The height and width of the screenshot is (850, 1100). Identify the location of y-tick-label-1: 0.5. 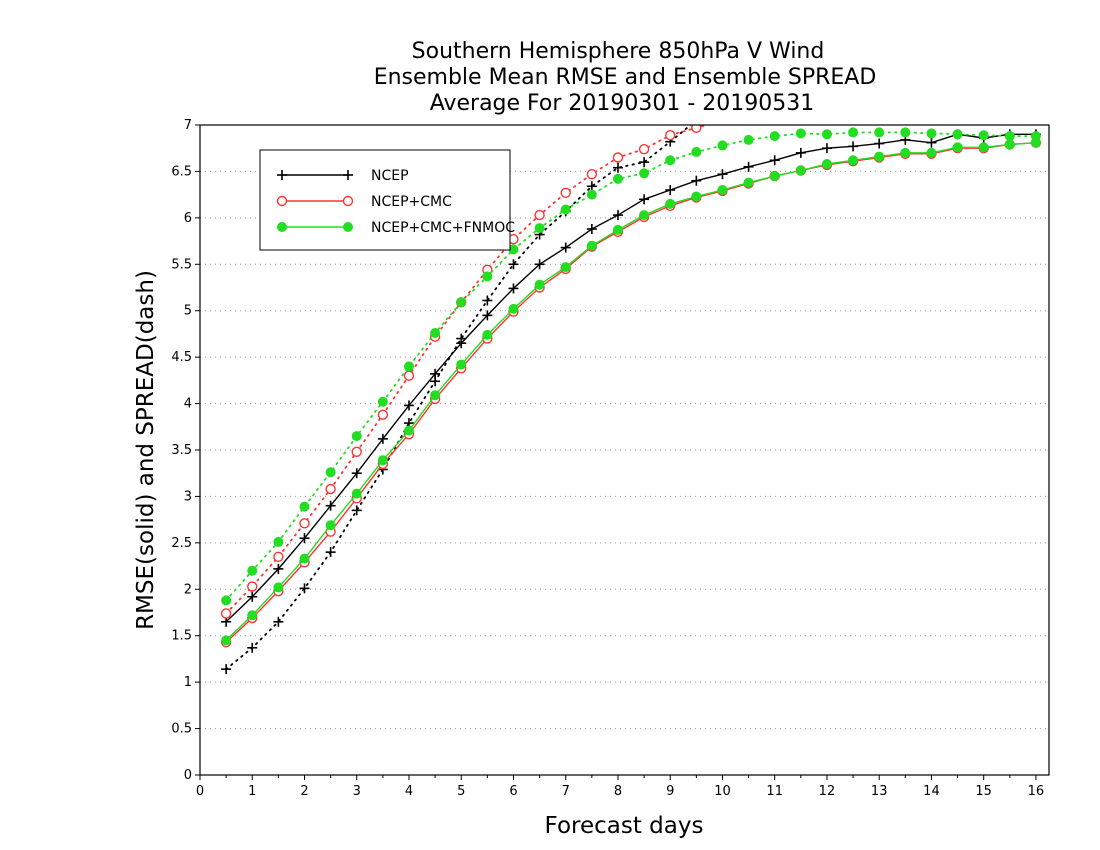
(181, 729).